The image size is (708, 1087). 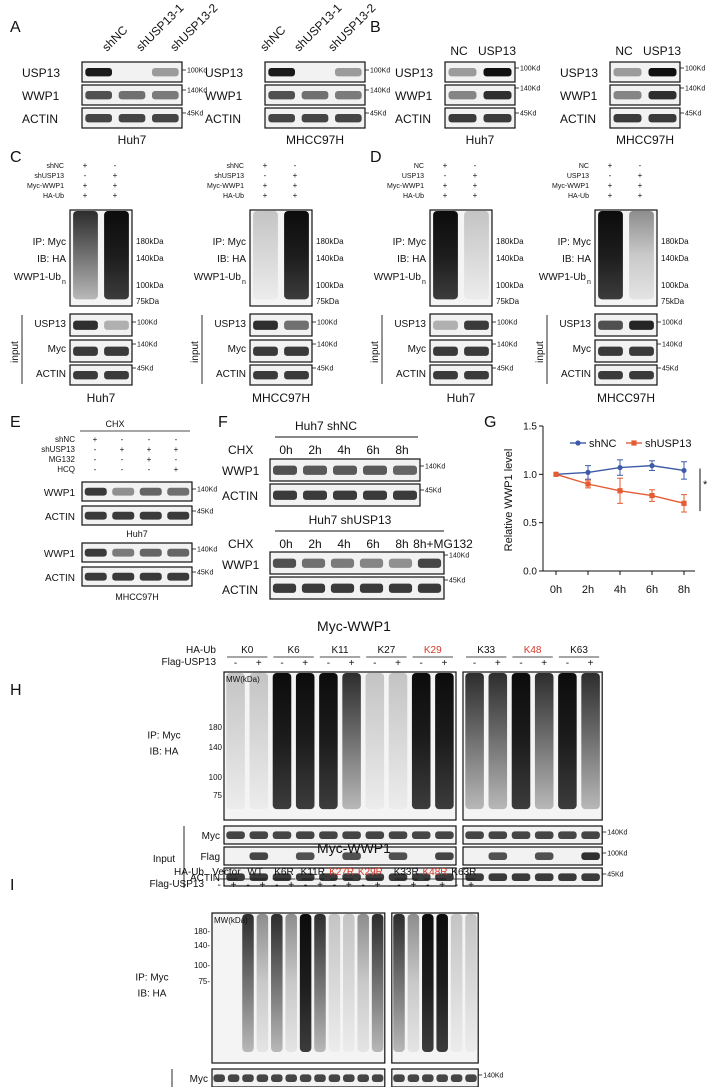 What do you see at coordinates (202, 945) in the screenshot?
I see `mw-label: 140-` at bounding box center [202, 945].